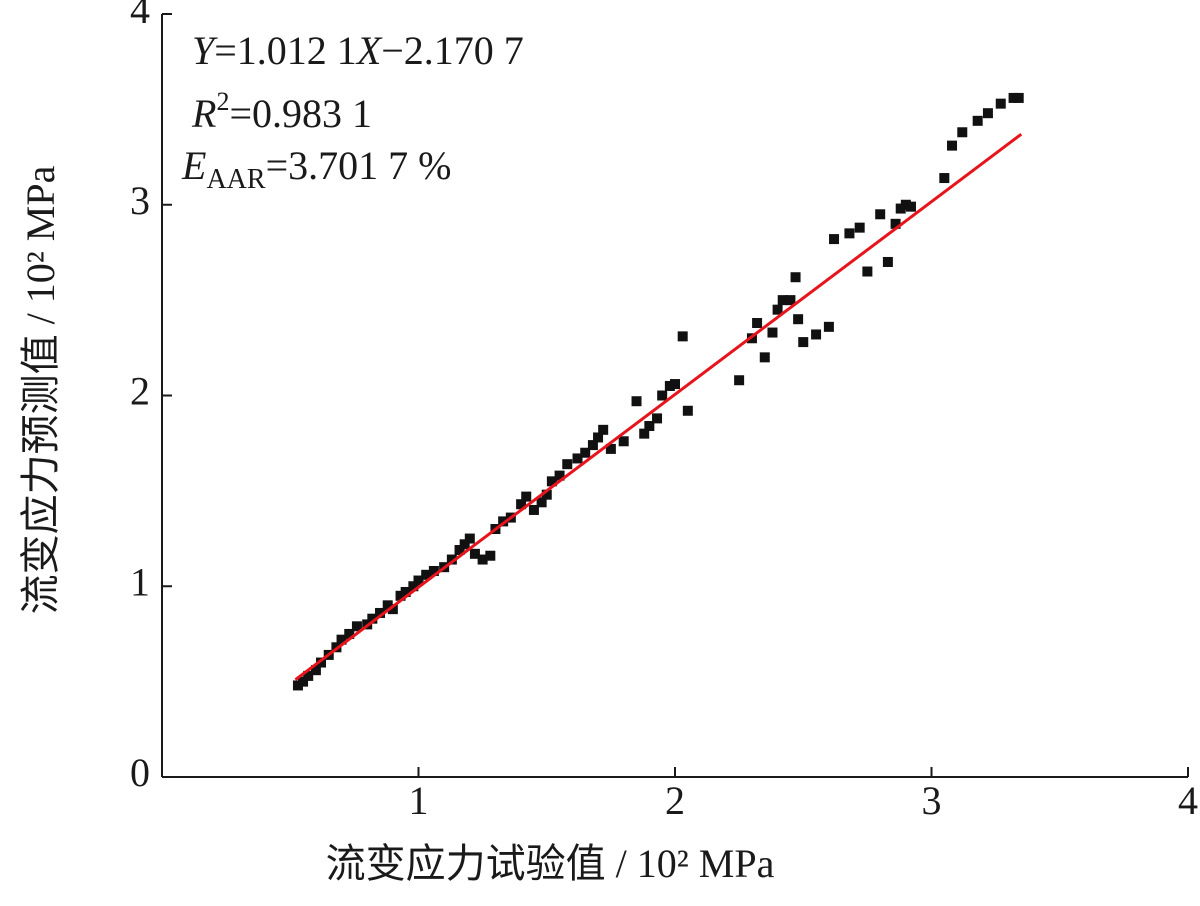  Describe the element at coordinates (140, 772) in the screenshot. I see `y-tick-label: 0` at that location.